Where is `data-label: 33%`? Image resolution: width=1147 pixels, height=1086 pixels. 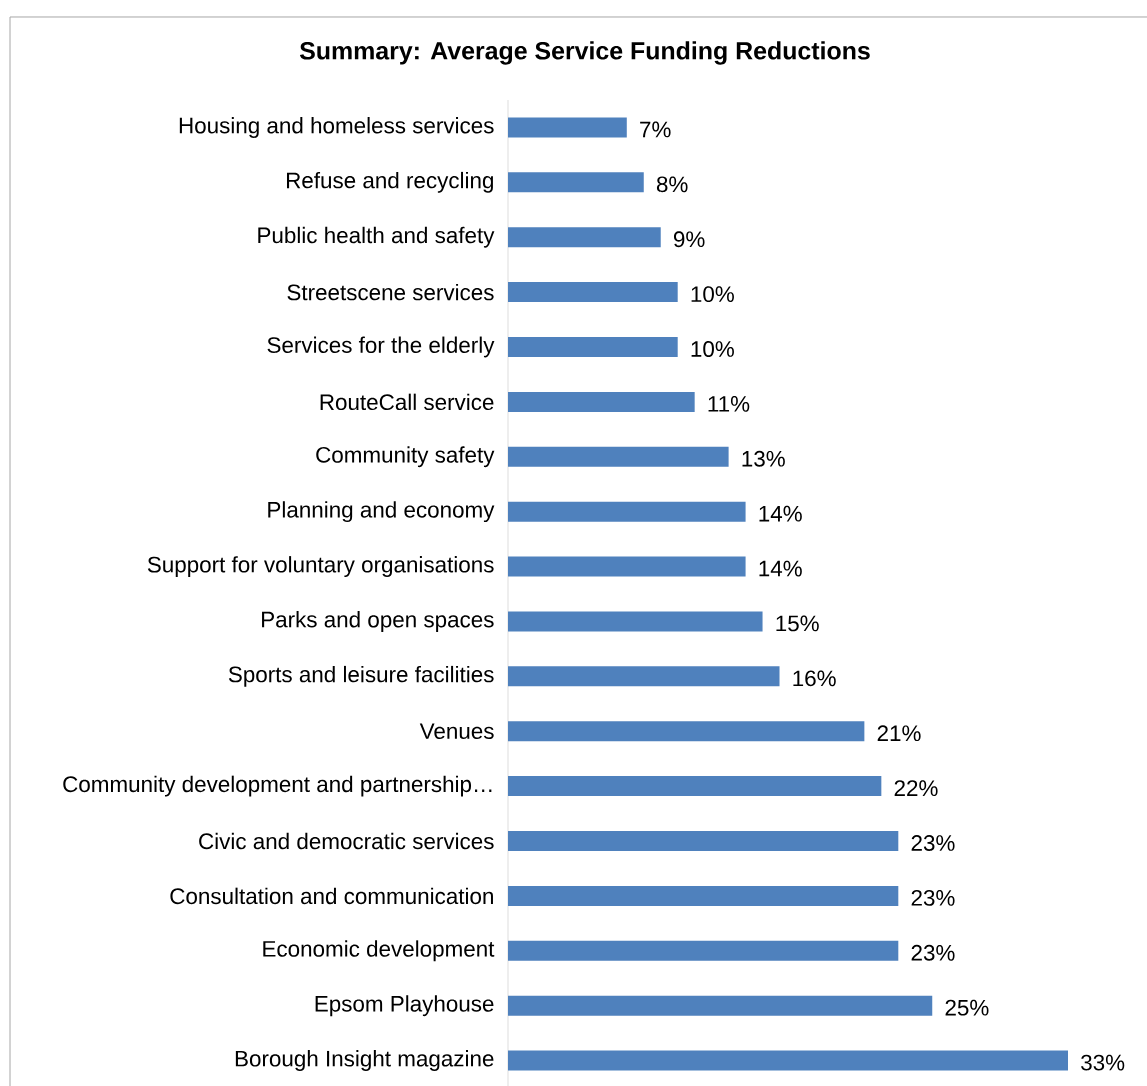 data-label: 33% is located at coordinates (1103, 1062).